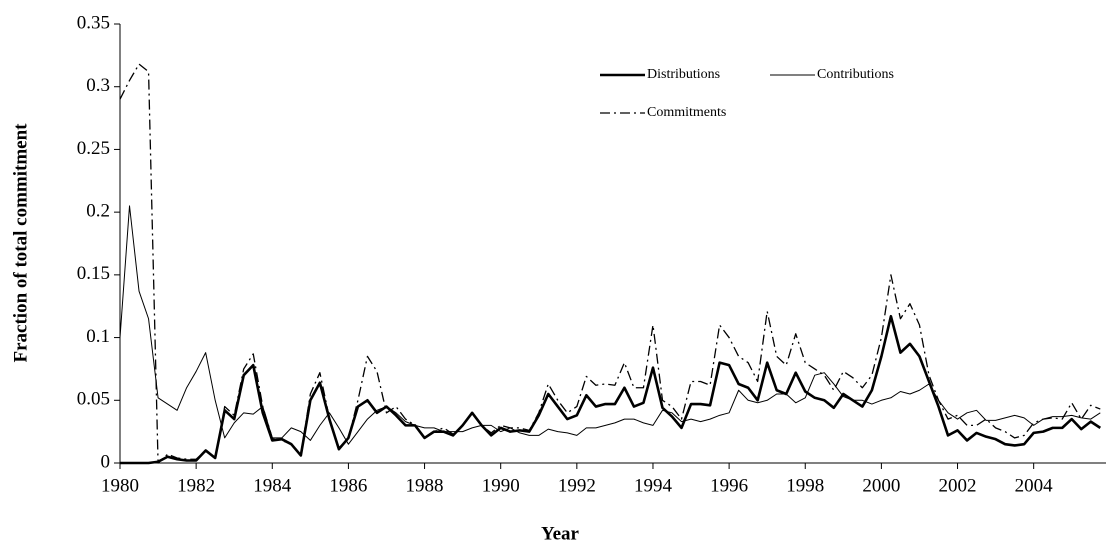 The image size is (1106, 547). I want to click on legend-label: Commitments, so click(686, 112).